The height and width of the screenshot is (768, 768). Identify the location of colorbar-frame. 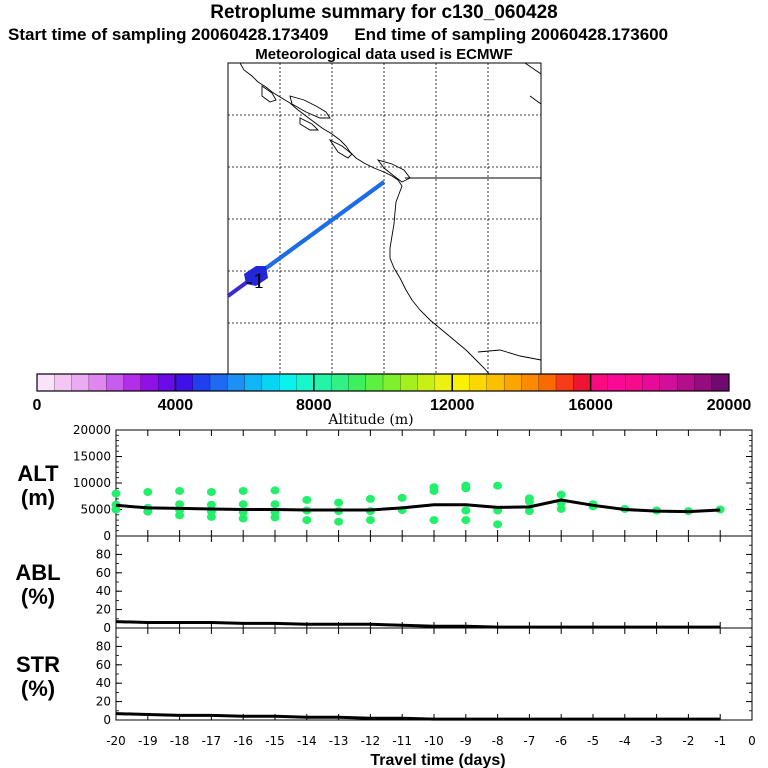
(383, 382).